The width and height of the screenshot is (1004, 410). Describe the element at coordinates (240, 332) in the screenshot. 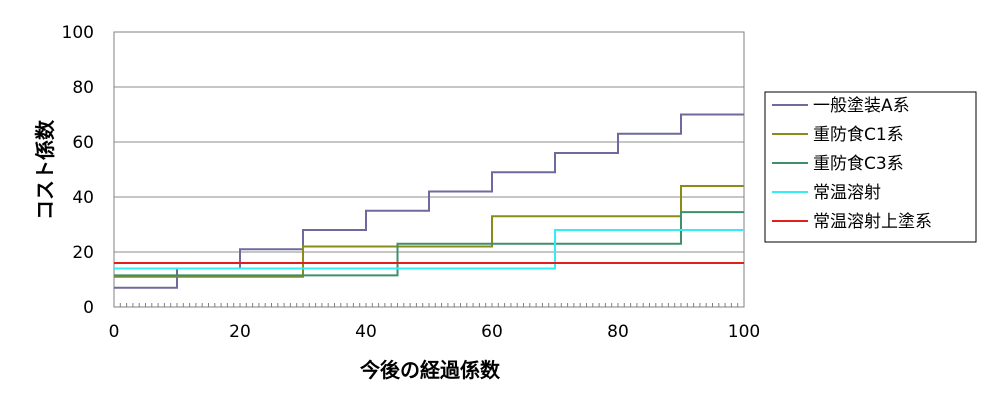

I see `x-tick-label: 20` at that location.